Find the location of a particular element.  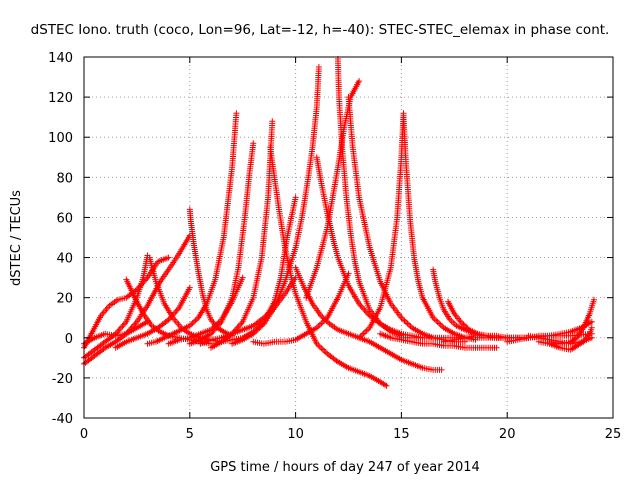

series-7-markers is located at coordinates (152, 317).